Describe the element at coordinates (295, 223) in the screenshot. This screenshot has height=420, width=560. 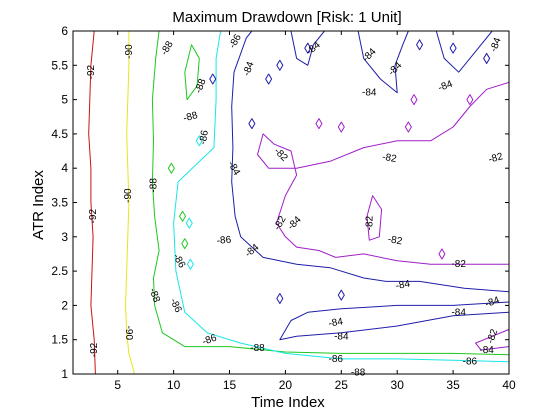
I see `contour-label-30: -84` at that location.